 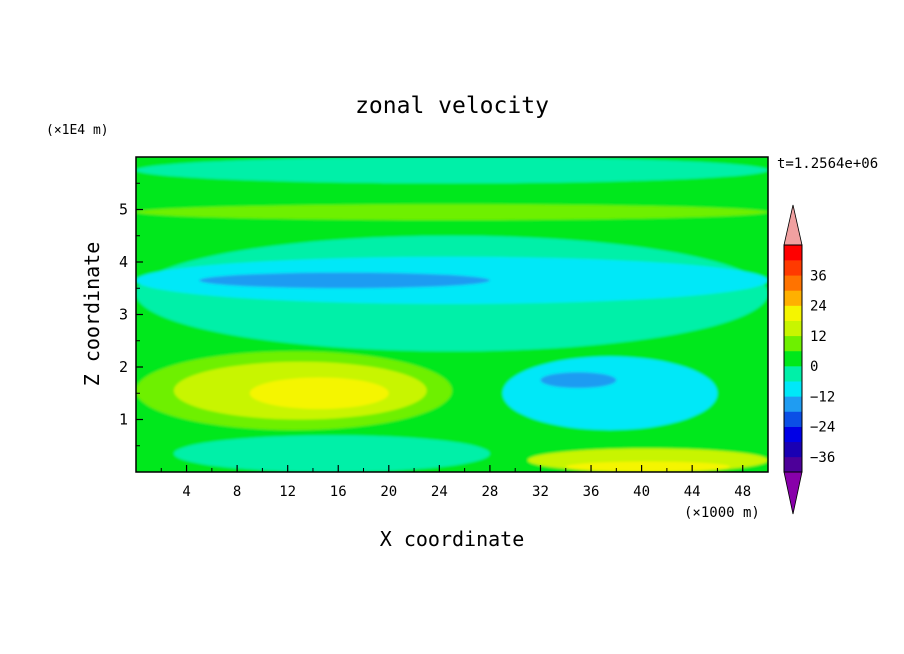 I want to click on colorbar-extend-low, so click(x=793, y=493).